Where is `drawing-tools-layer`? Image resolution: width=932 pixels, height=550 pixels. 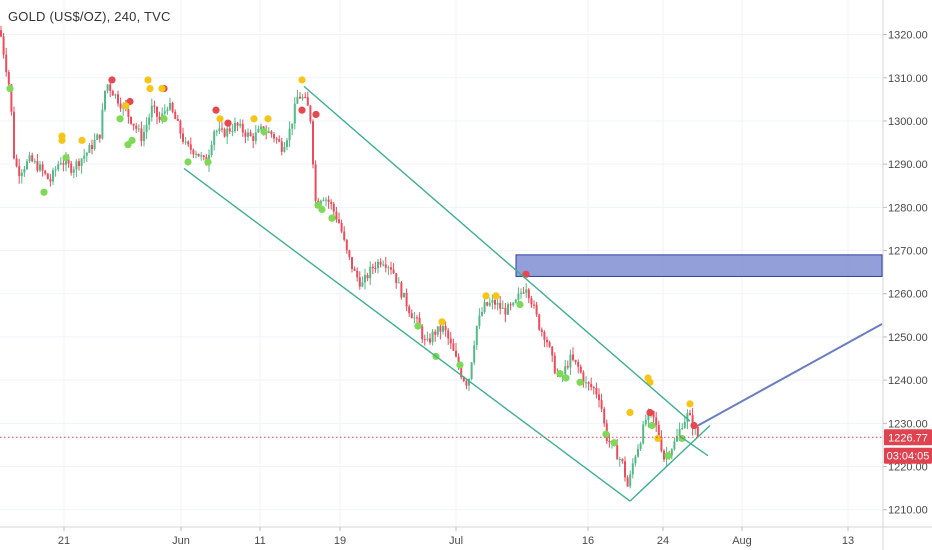 drawing-tools-layer is located at coordinates (699, 265).